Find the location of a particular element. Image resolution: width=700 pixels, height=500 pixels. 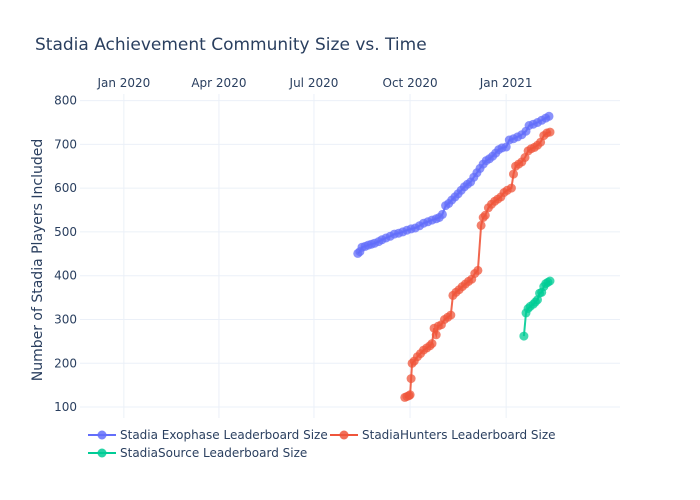

legend-item: StadiaSource Leaderboard Size is located at coordinates (197, 453).